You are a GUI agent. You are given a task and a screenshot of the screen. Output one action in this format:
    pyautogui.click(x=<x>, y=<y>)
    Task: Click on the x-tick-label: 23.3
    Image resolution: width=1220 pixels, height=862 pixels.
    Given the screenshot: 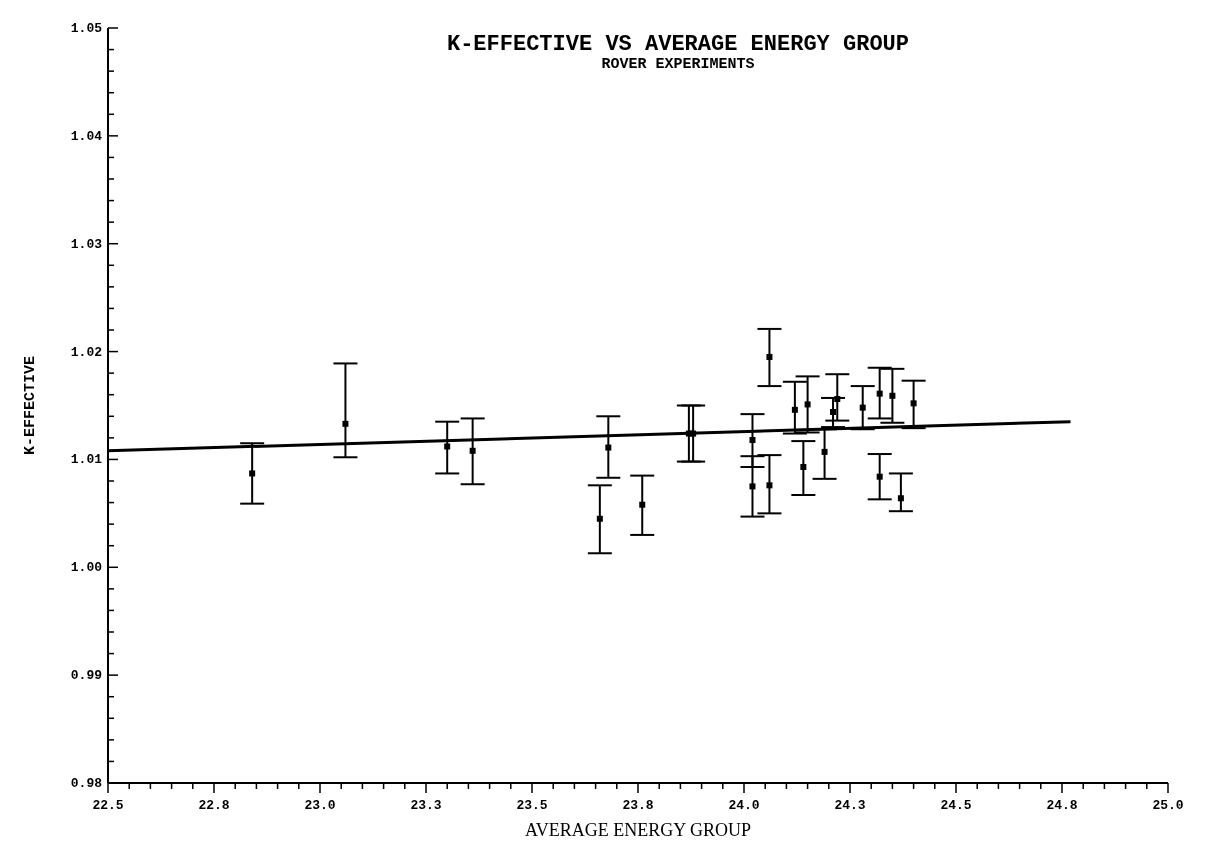 What is the action you would take?
    pyautogui.click(x=426, y=805)
    